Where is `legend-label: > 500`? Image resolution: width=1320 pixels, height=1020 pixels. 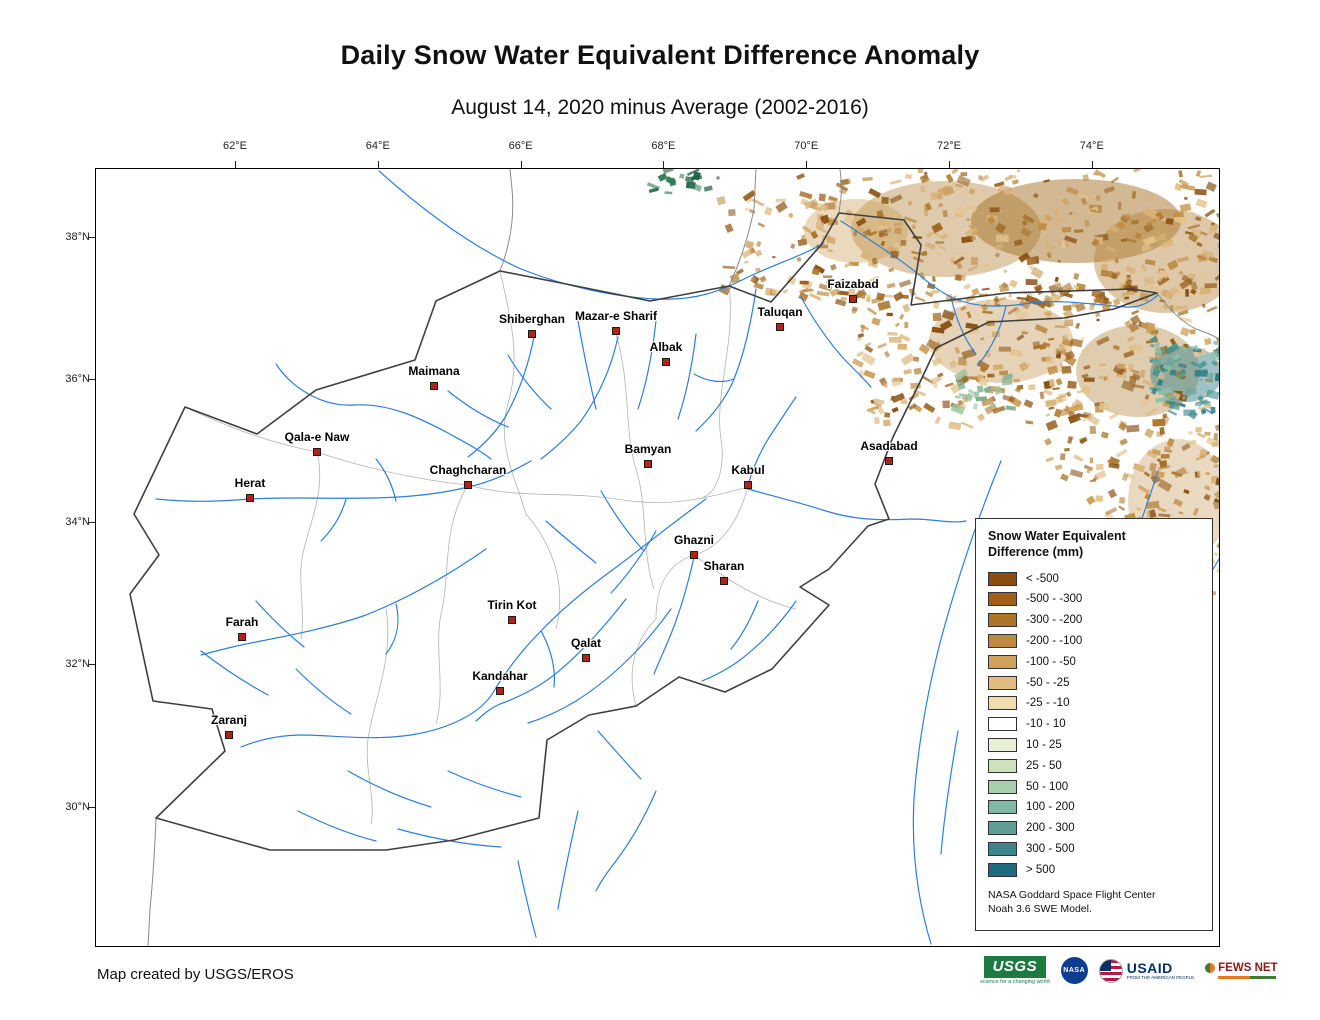
legend-label: > 500 is located at coordinates (1041, 869).